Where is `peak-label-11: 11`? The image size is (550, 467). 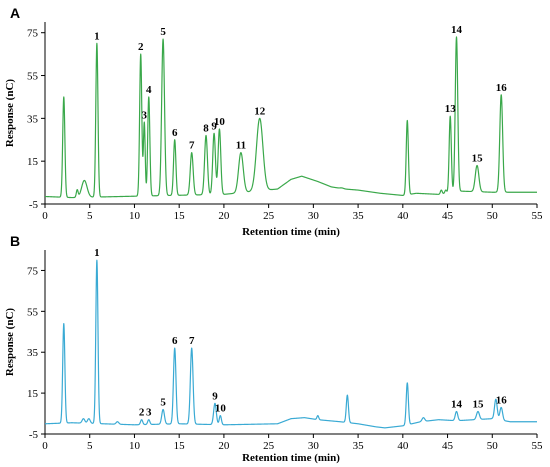 peak-label-11: 11 is located at coordinates (241, 146).